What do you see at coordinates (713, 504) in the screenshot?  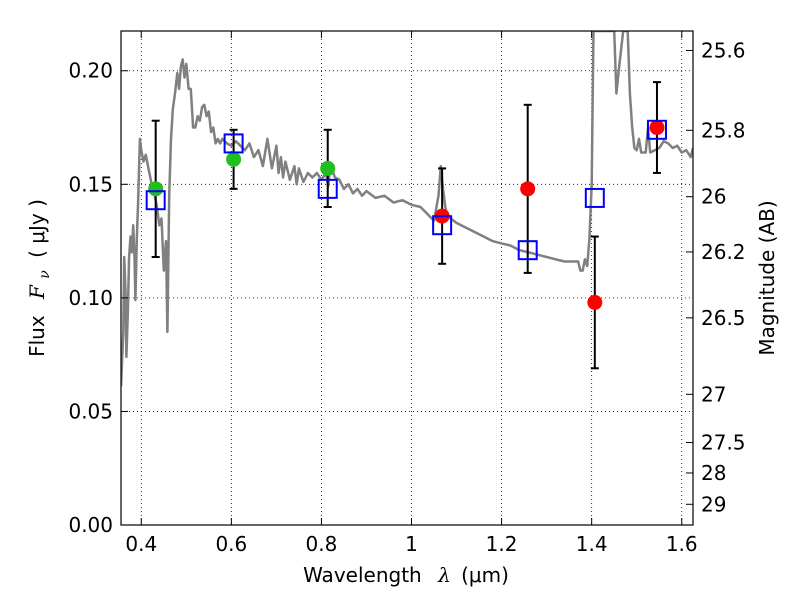 I see `mag-tick-label: 29` at bounding box center [713, 504].